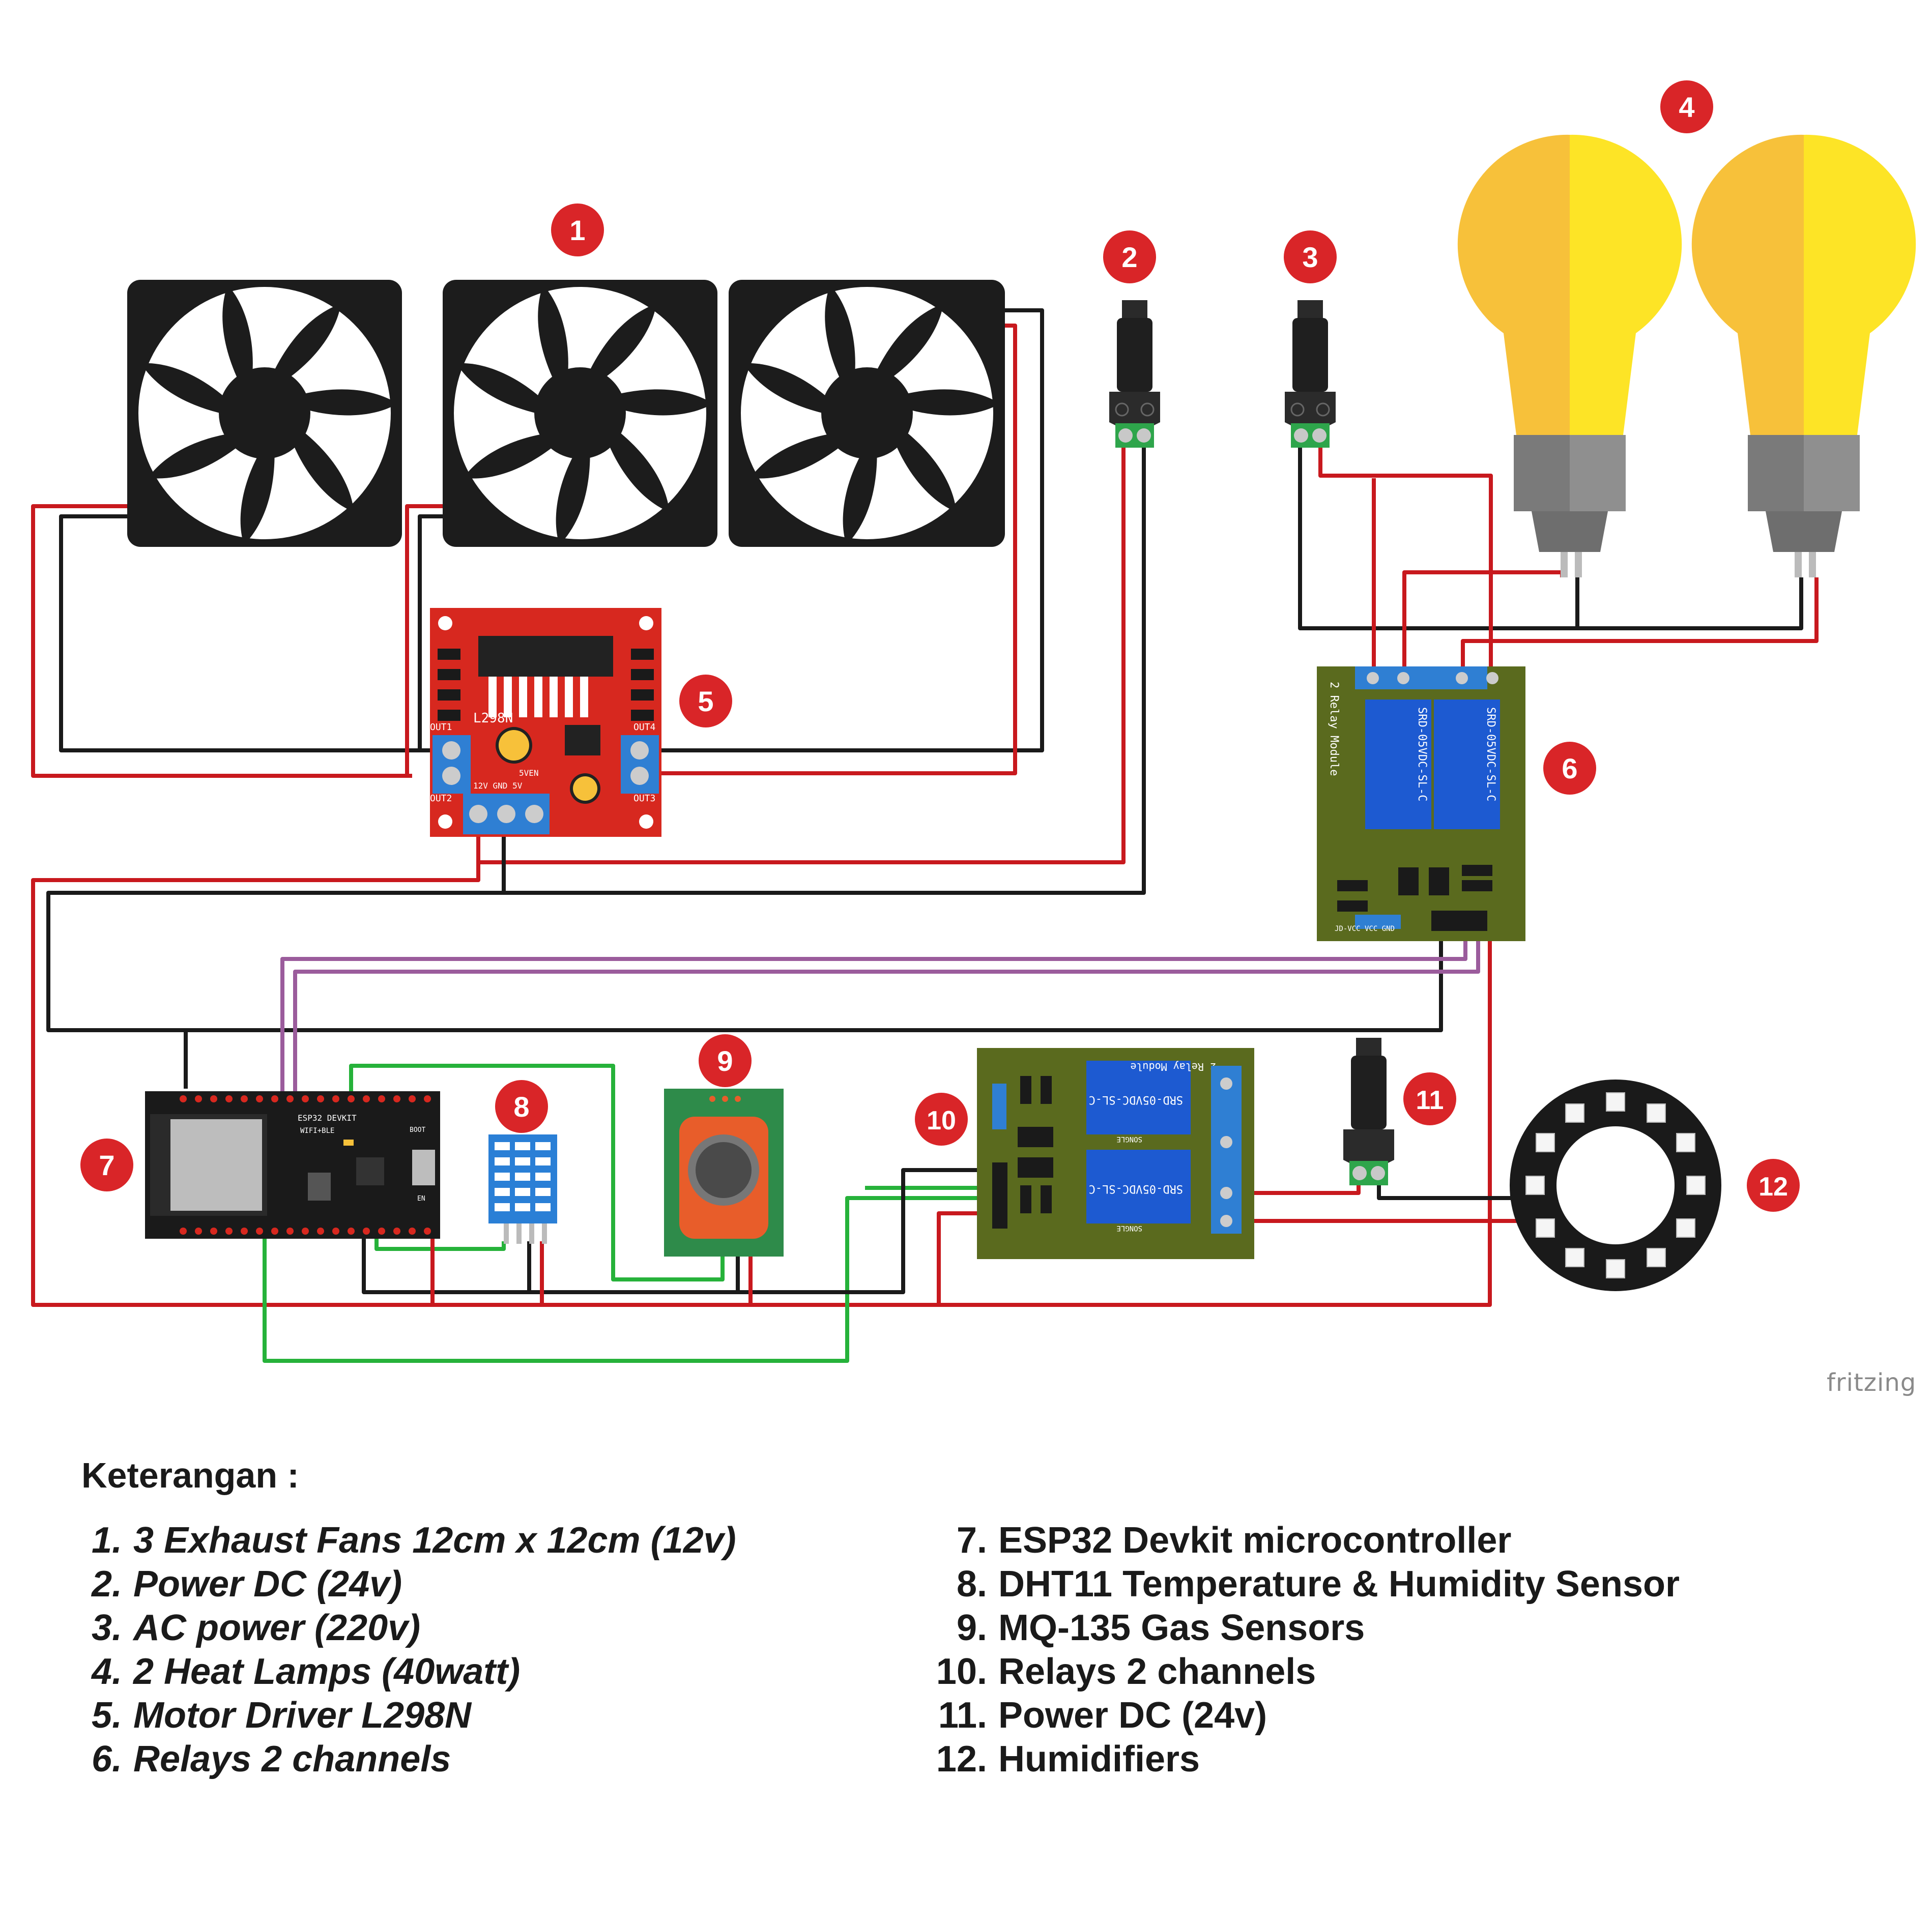  I want to click on svg-text: 10, so click(941, 1120).